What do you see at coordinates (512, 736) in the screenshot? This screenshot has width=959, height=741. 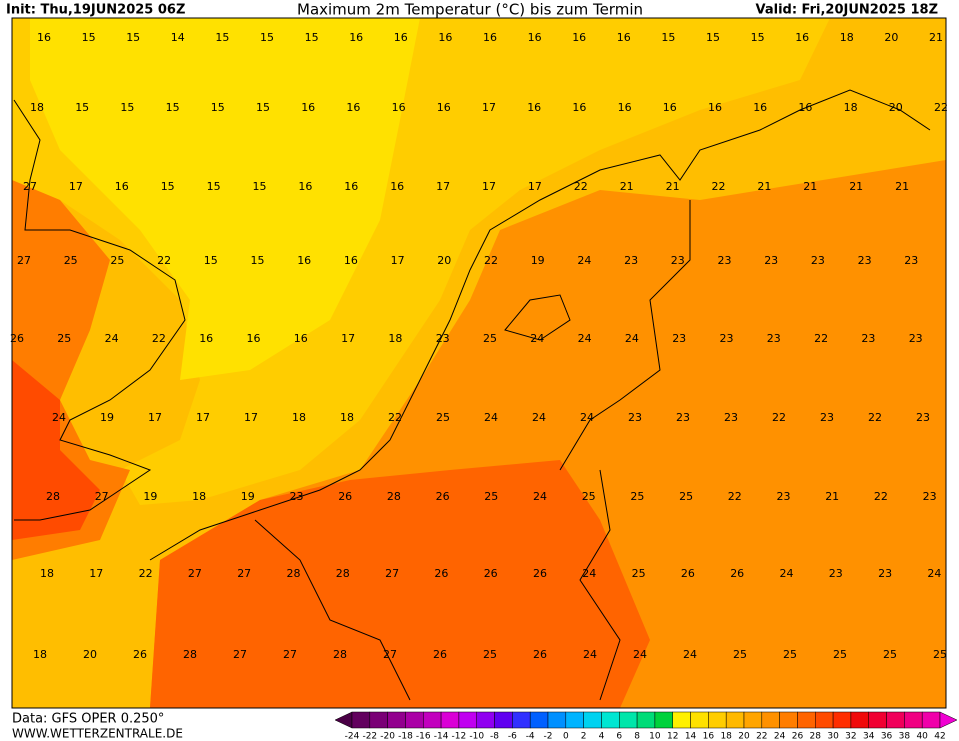 I see `legend-label: -6` at bounding box center [512, 736].